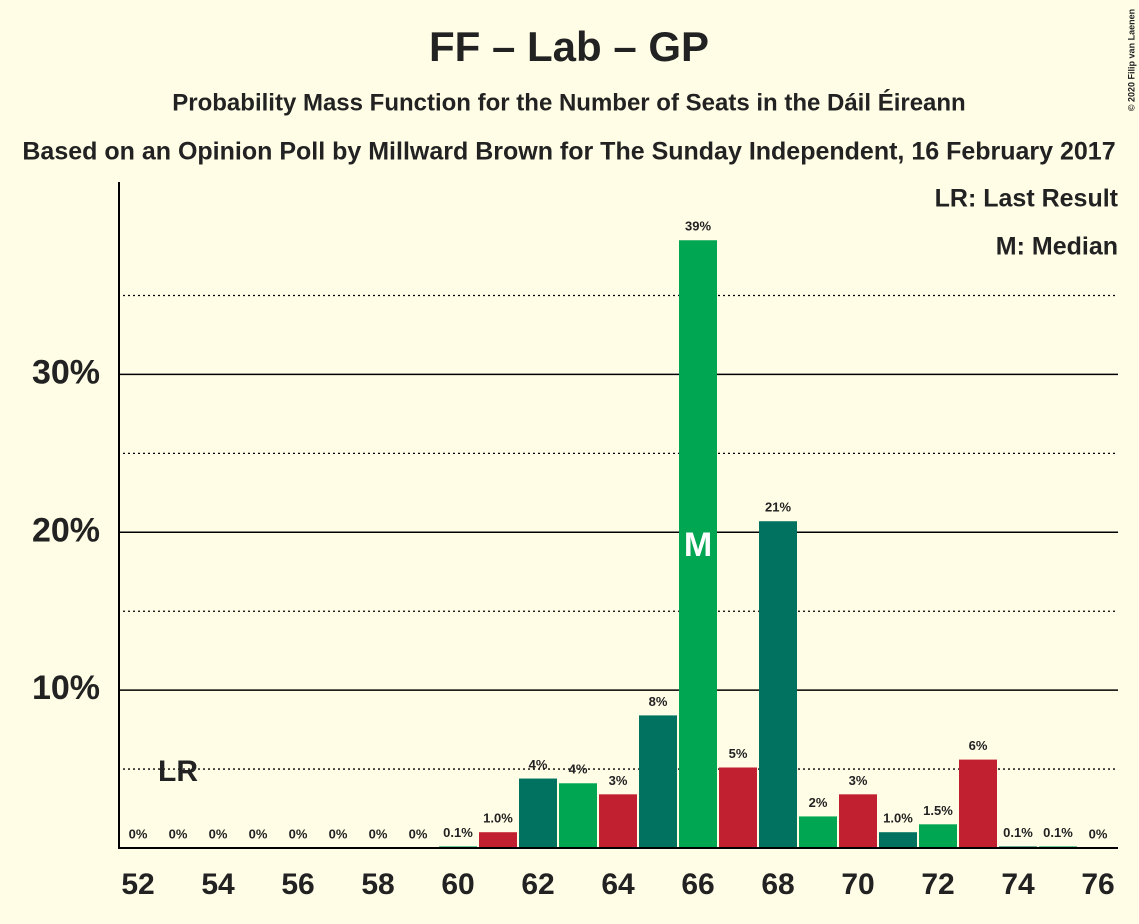 This screenshot has width=1139, height=924. Describe the element at coordinates (857, 884) in the screenshot. I see `x-tick-label: 70` at that location.